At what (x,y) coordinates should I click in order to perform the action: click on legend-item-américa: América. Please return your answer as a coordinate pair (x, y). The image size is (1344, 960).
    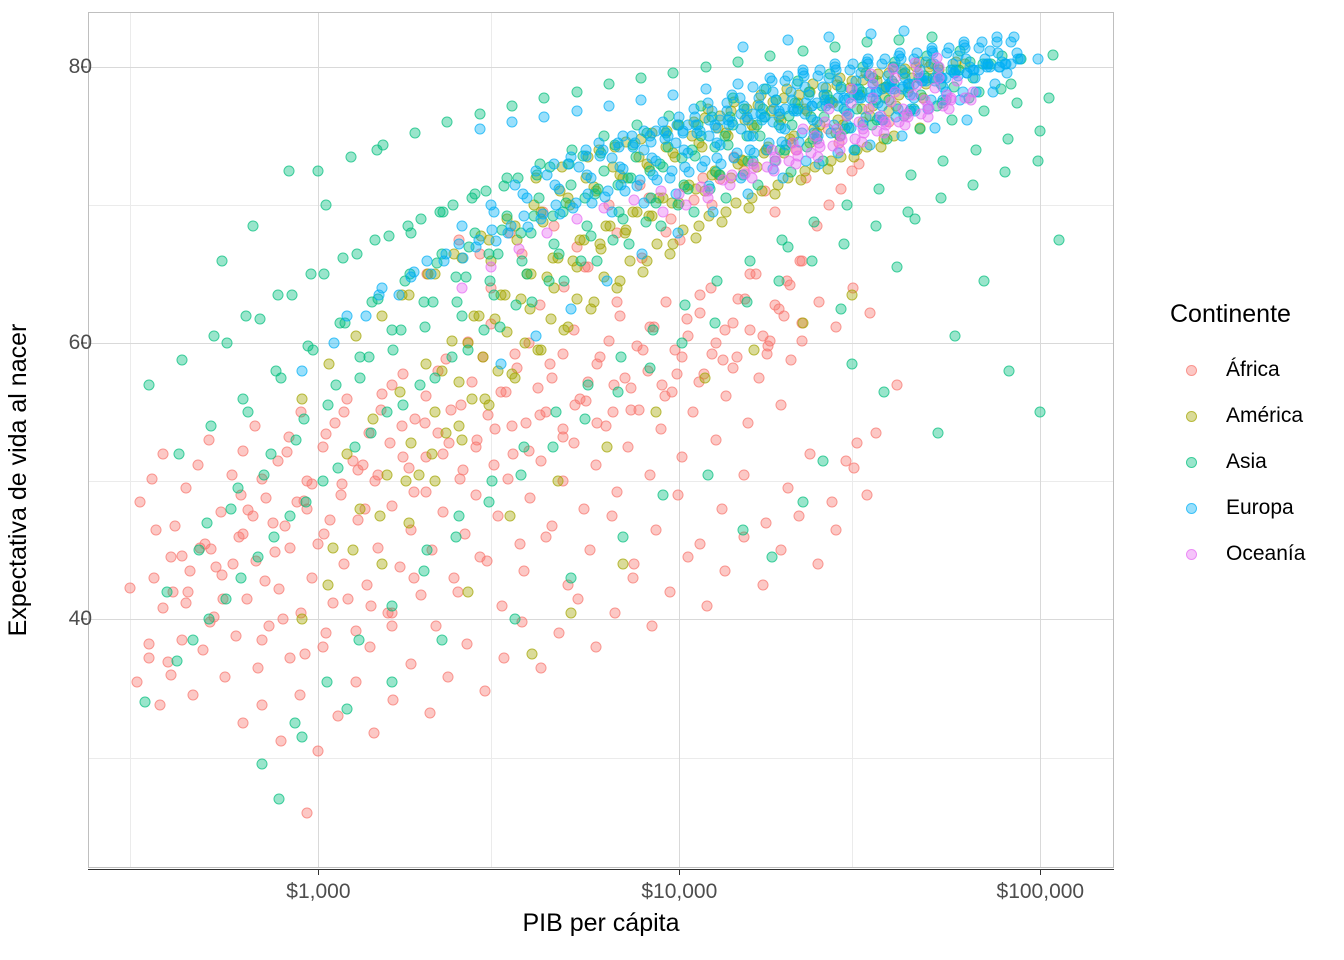
    Looking at the image, I should click on (1256, 416).